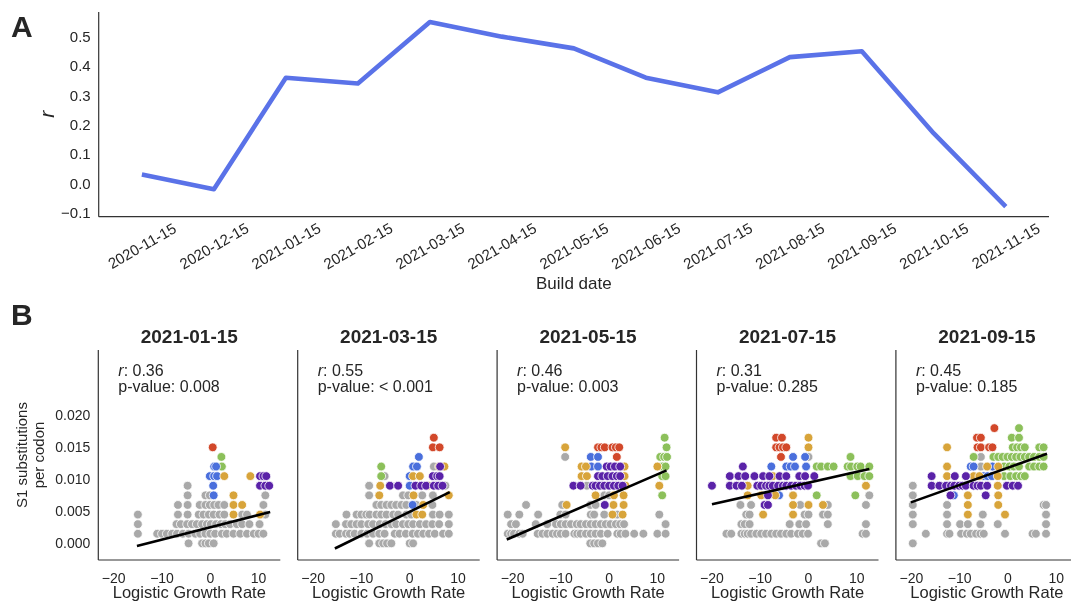  What do you see at coordinates (588, 336) in the screenshot?
I see `chart-title: 2021-05-15` at bounding box center [588, 336].